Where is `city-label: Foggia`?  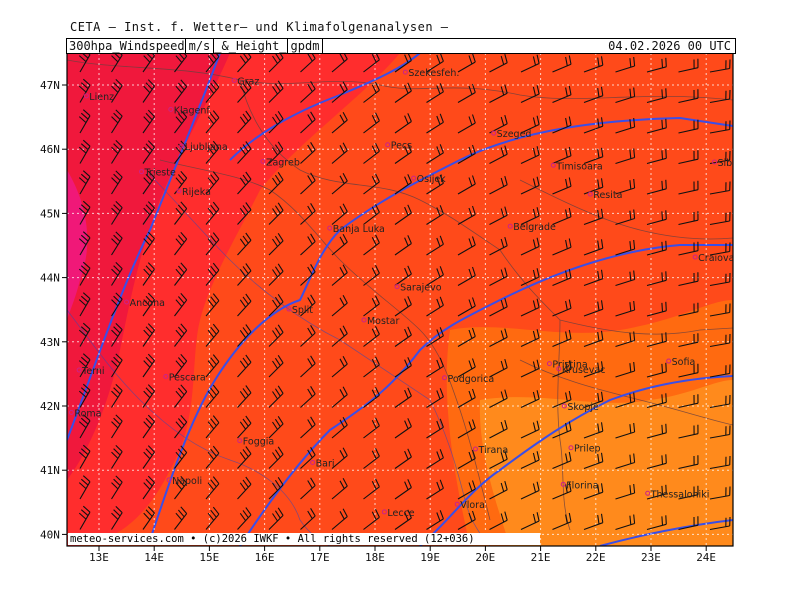 city-label: Foggia is located at coordinates (258, 442).